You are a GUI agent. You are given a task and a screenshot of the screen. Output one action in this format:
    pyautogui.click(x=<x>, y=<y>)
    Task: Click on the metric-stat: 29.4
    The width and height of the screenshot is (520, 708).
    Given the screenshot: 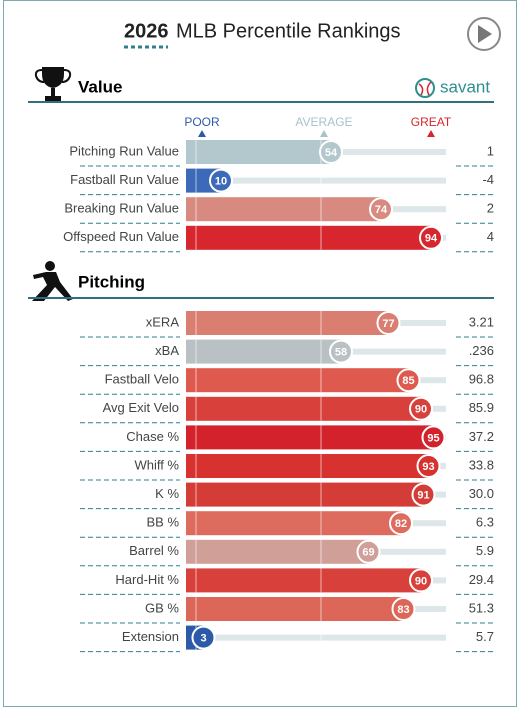 What is the action you would take?
    pyautogui.click(x=481, y=579)
    